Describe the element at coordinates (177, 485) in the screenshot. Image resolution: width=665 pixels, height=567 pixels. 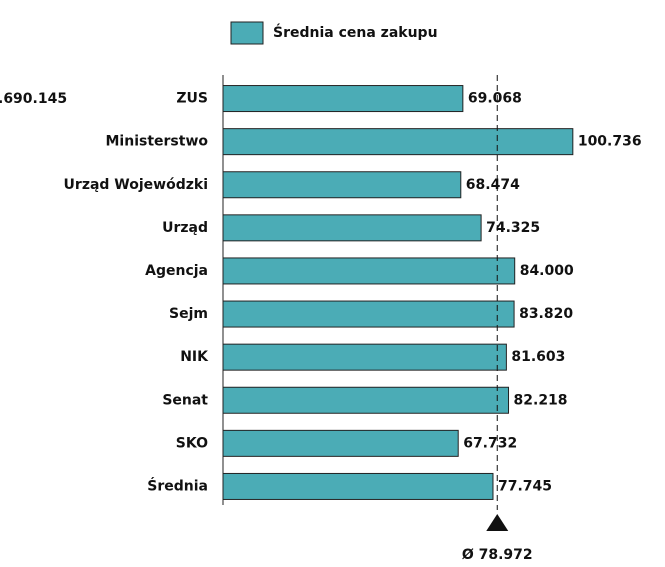
I see `category-label: Średnia` at that location.